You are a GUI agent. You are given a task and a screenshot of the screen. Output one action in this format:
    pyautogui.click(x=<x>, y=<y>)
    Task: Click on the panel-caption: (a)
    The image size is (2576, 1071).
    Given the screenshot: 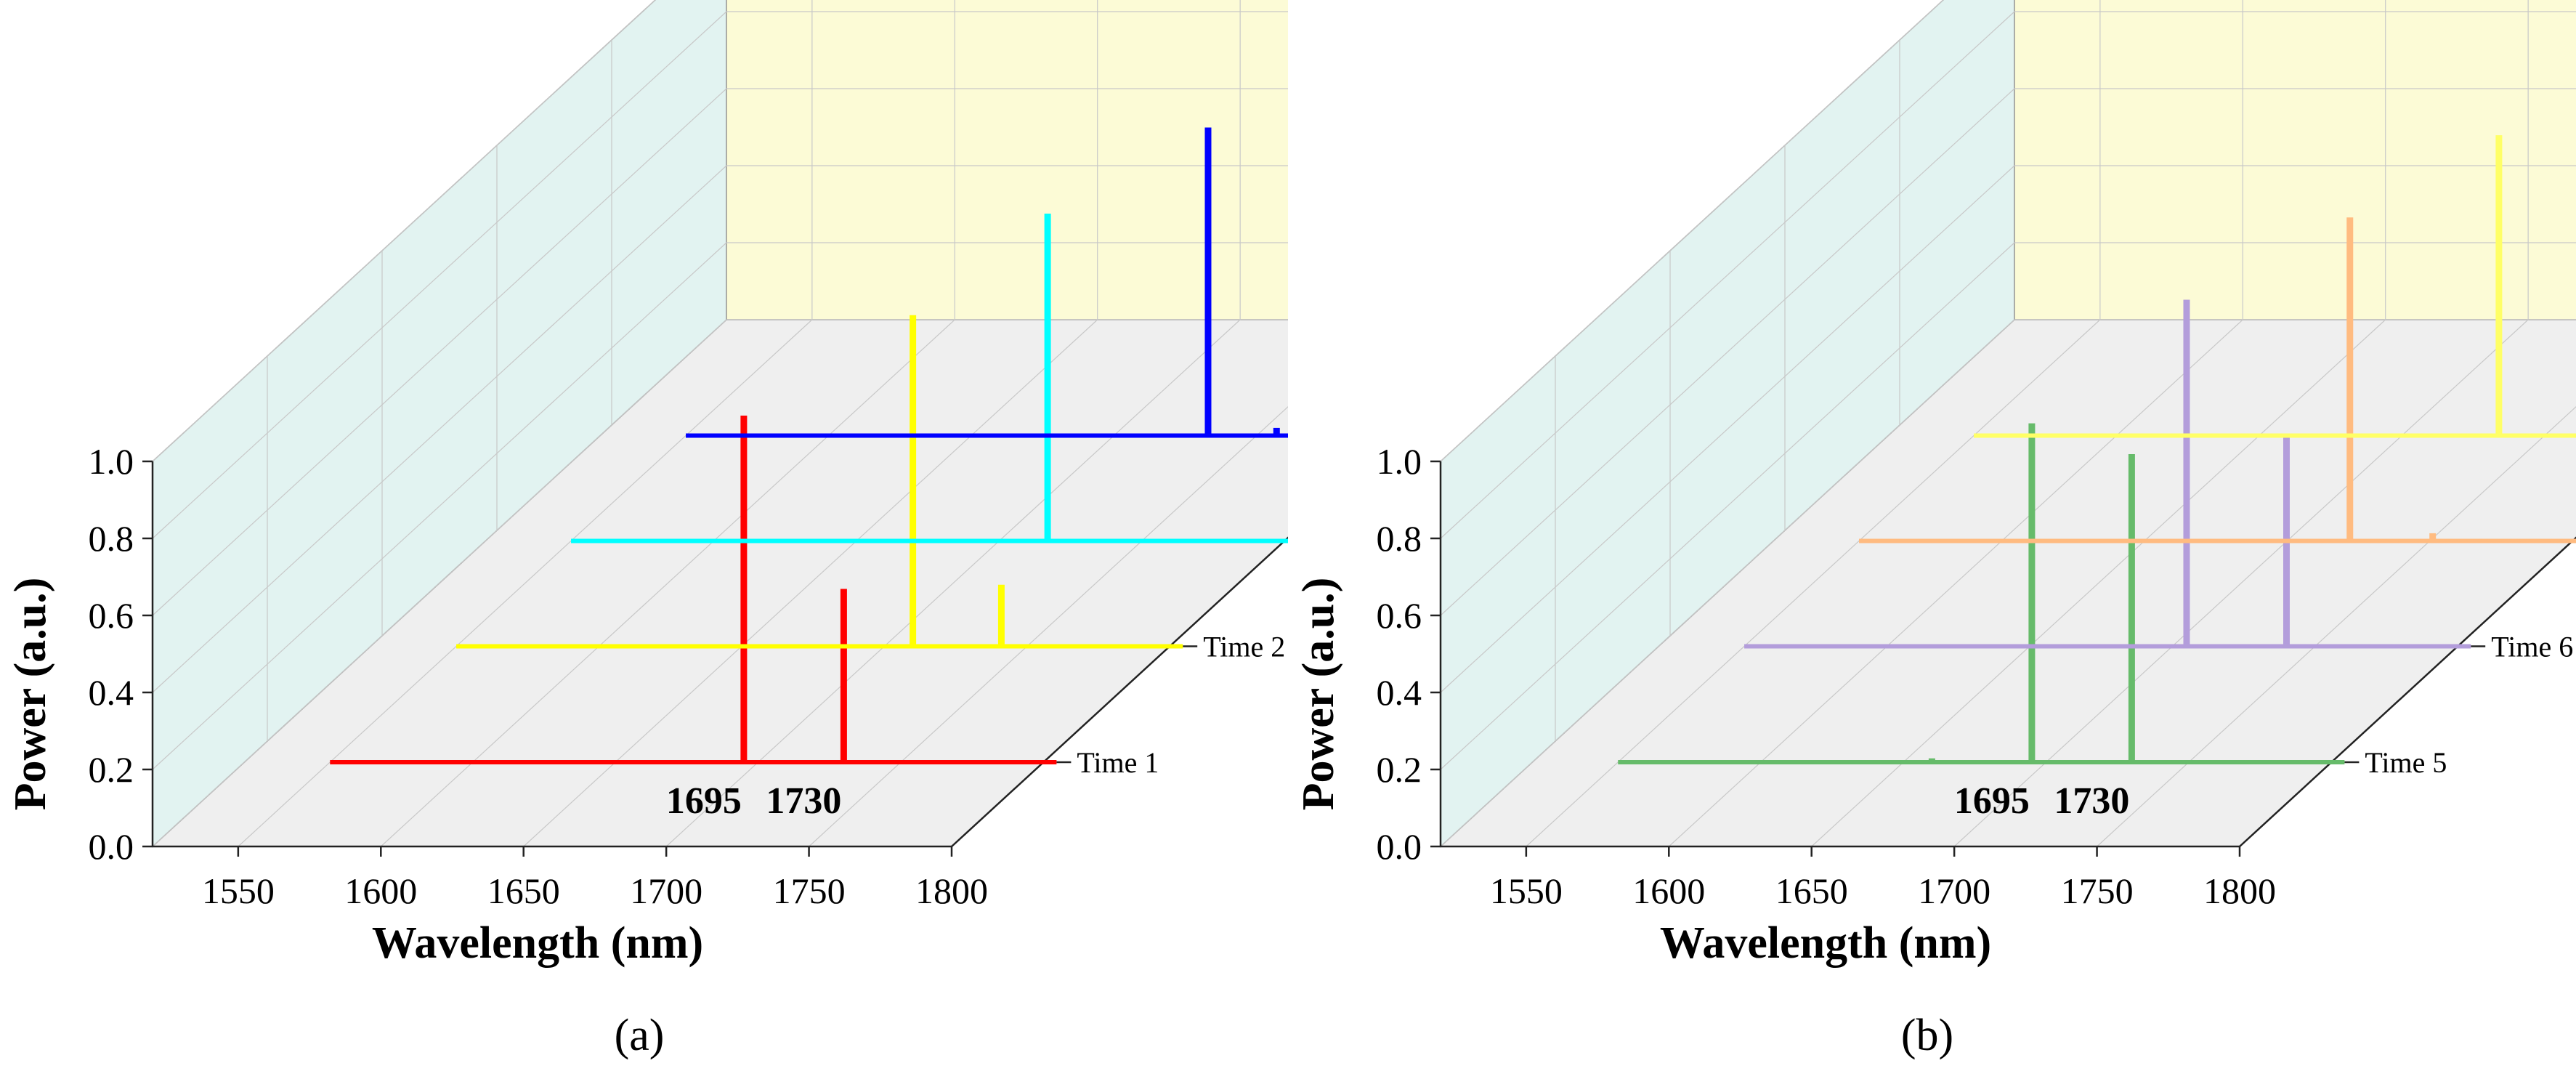 What is the action you would take?
    pyautogui.click(x=640, y=1035)
    